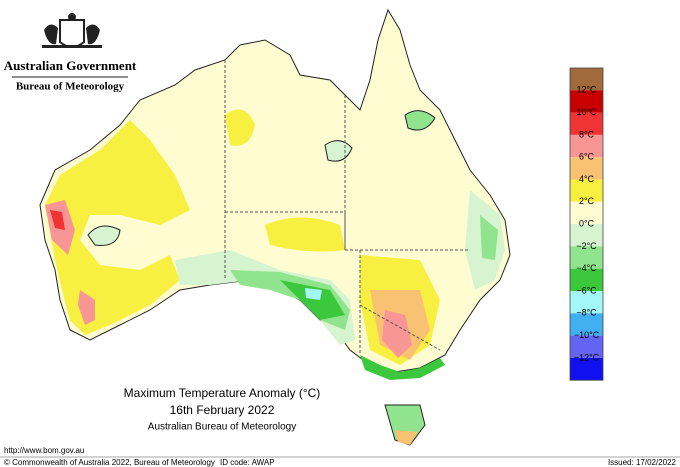 The image size is (680, 467). What do you see at coordinates (587, 357) in the screenshot?
I see `legend-label: −12°C` at bounding box center [587, 357].